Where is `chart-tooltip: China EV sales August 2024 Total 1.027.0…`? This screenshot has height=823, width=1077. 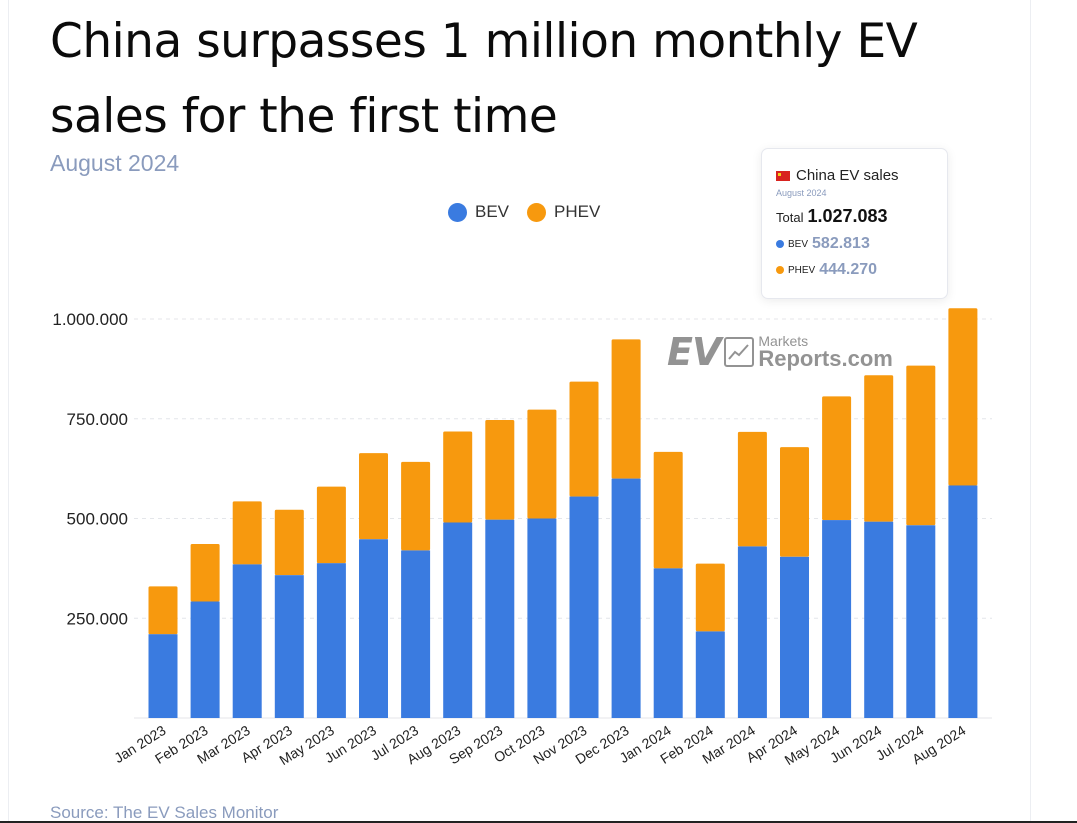
chart-tooltip: China EV sales August 2024 Total 1.027.0… is located at coordinates (854, 223).